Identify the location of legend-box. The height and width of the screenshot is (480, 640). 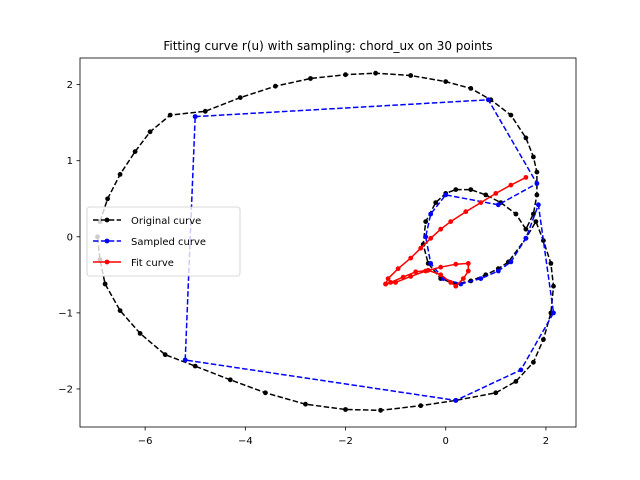
(163, 241).